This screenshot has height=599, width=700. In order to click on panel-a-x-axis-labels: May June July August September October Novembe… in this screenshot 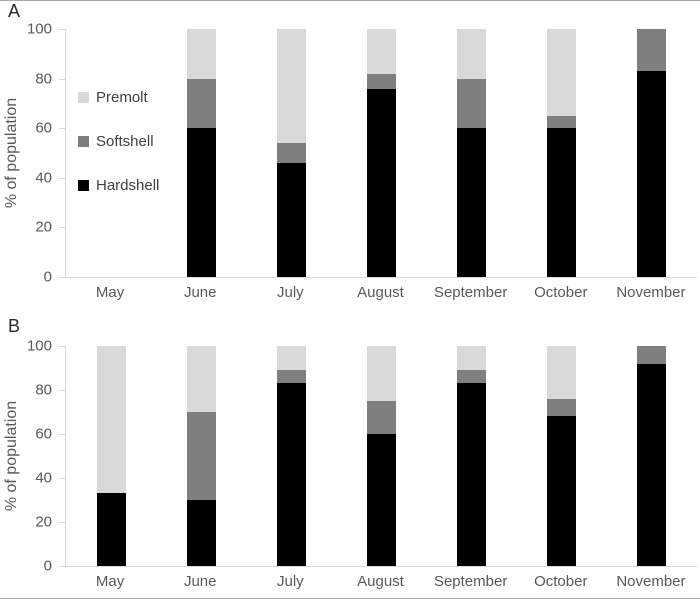, I will do `click(380, 292)`.